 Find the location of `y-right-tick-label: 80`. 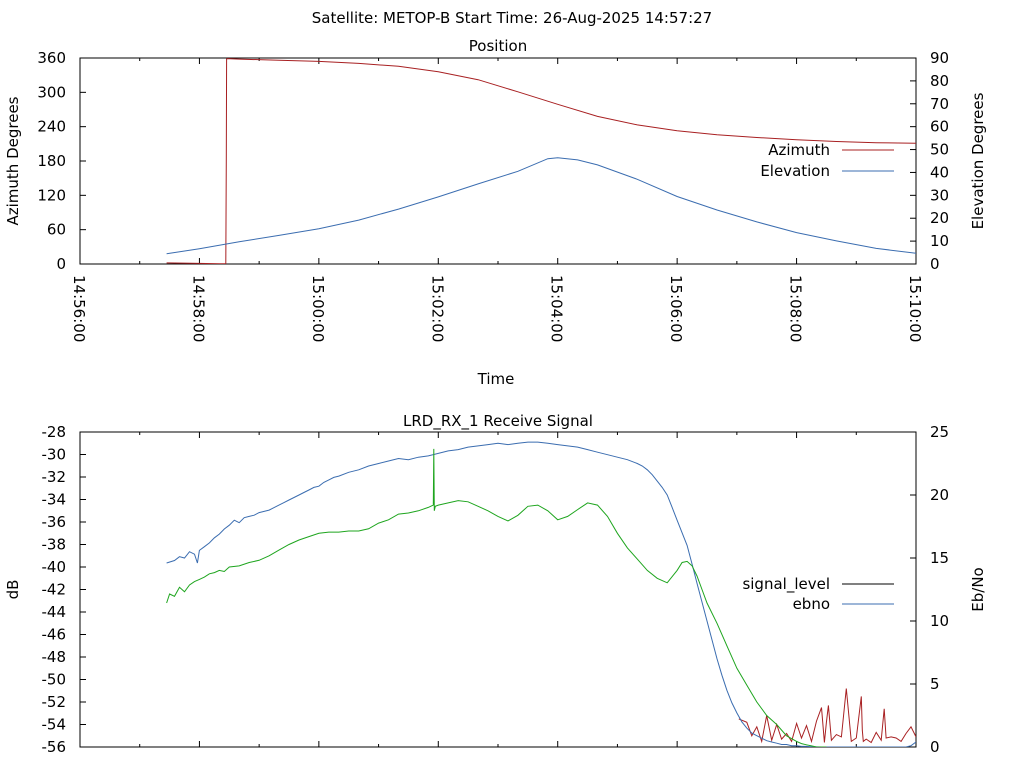

y-right-tick-label: 80 is located at coordinates (939, 81).